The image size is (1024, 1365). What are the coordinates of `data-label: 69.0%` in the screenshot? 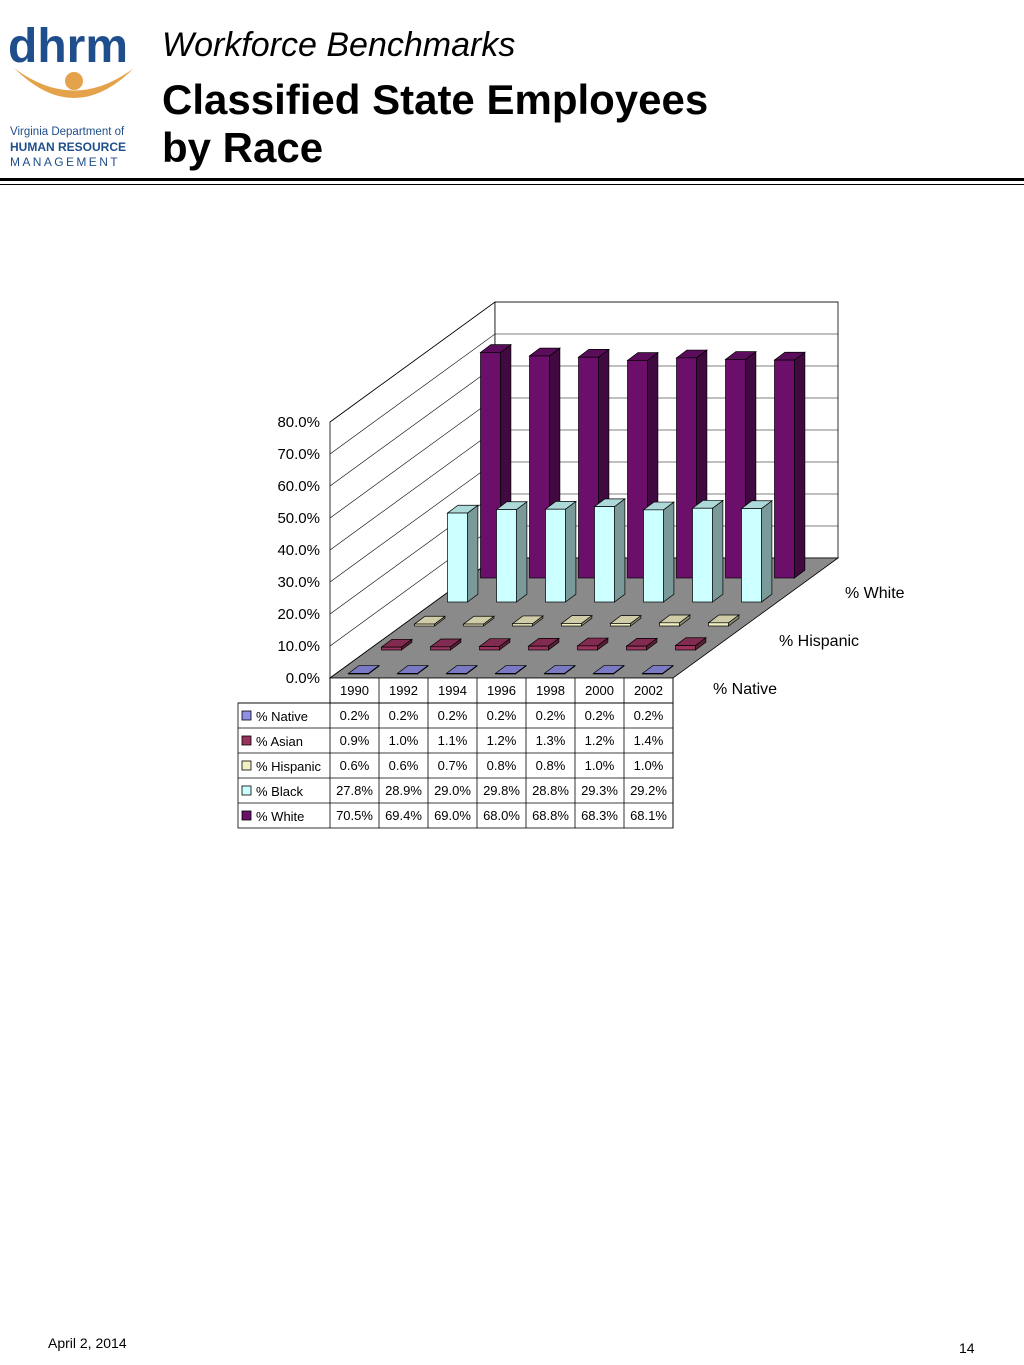 It's located at (452, 815).